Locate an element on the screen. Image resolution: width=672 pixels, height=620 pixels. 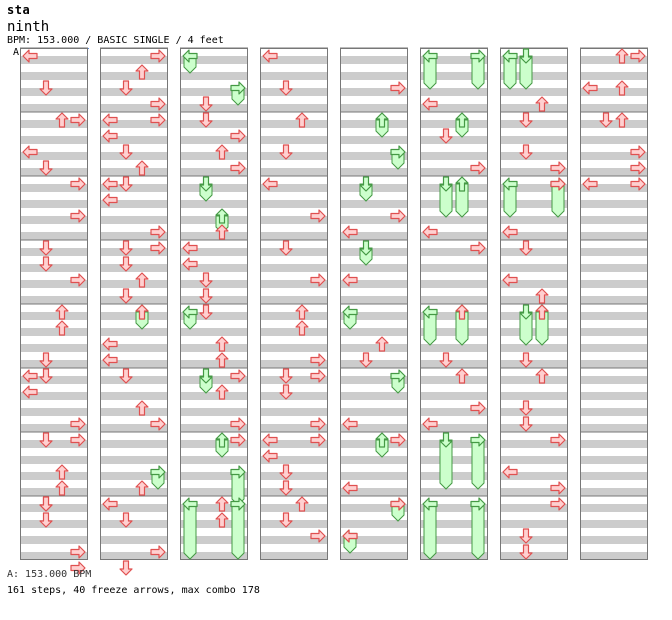
freeze-head-up is located at coordinates (222, 440).